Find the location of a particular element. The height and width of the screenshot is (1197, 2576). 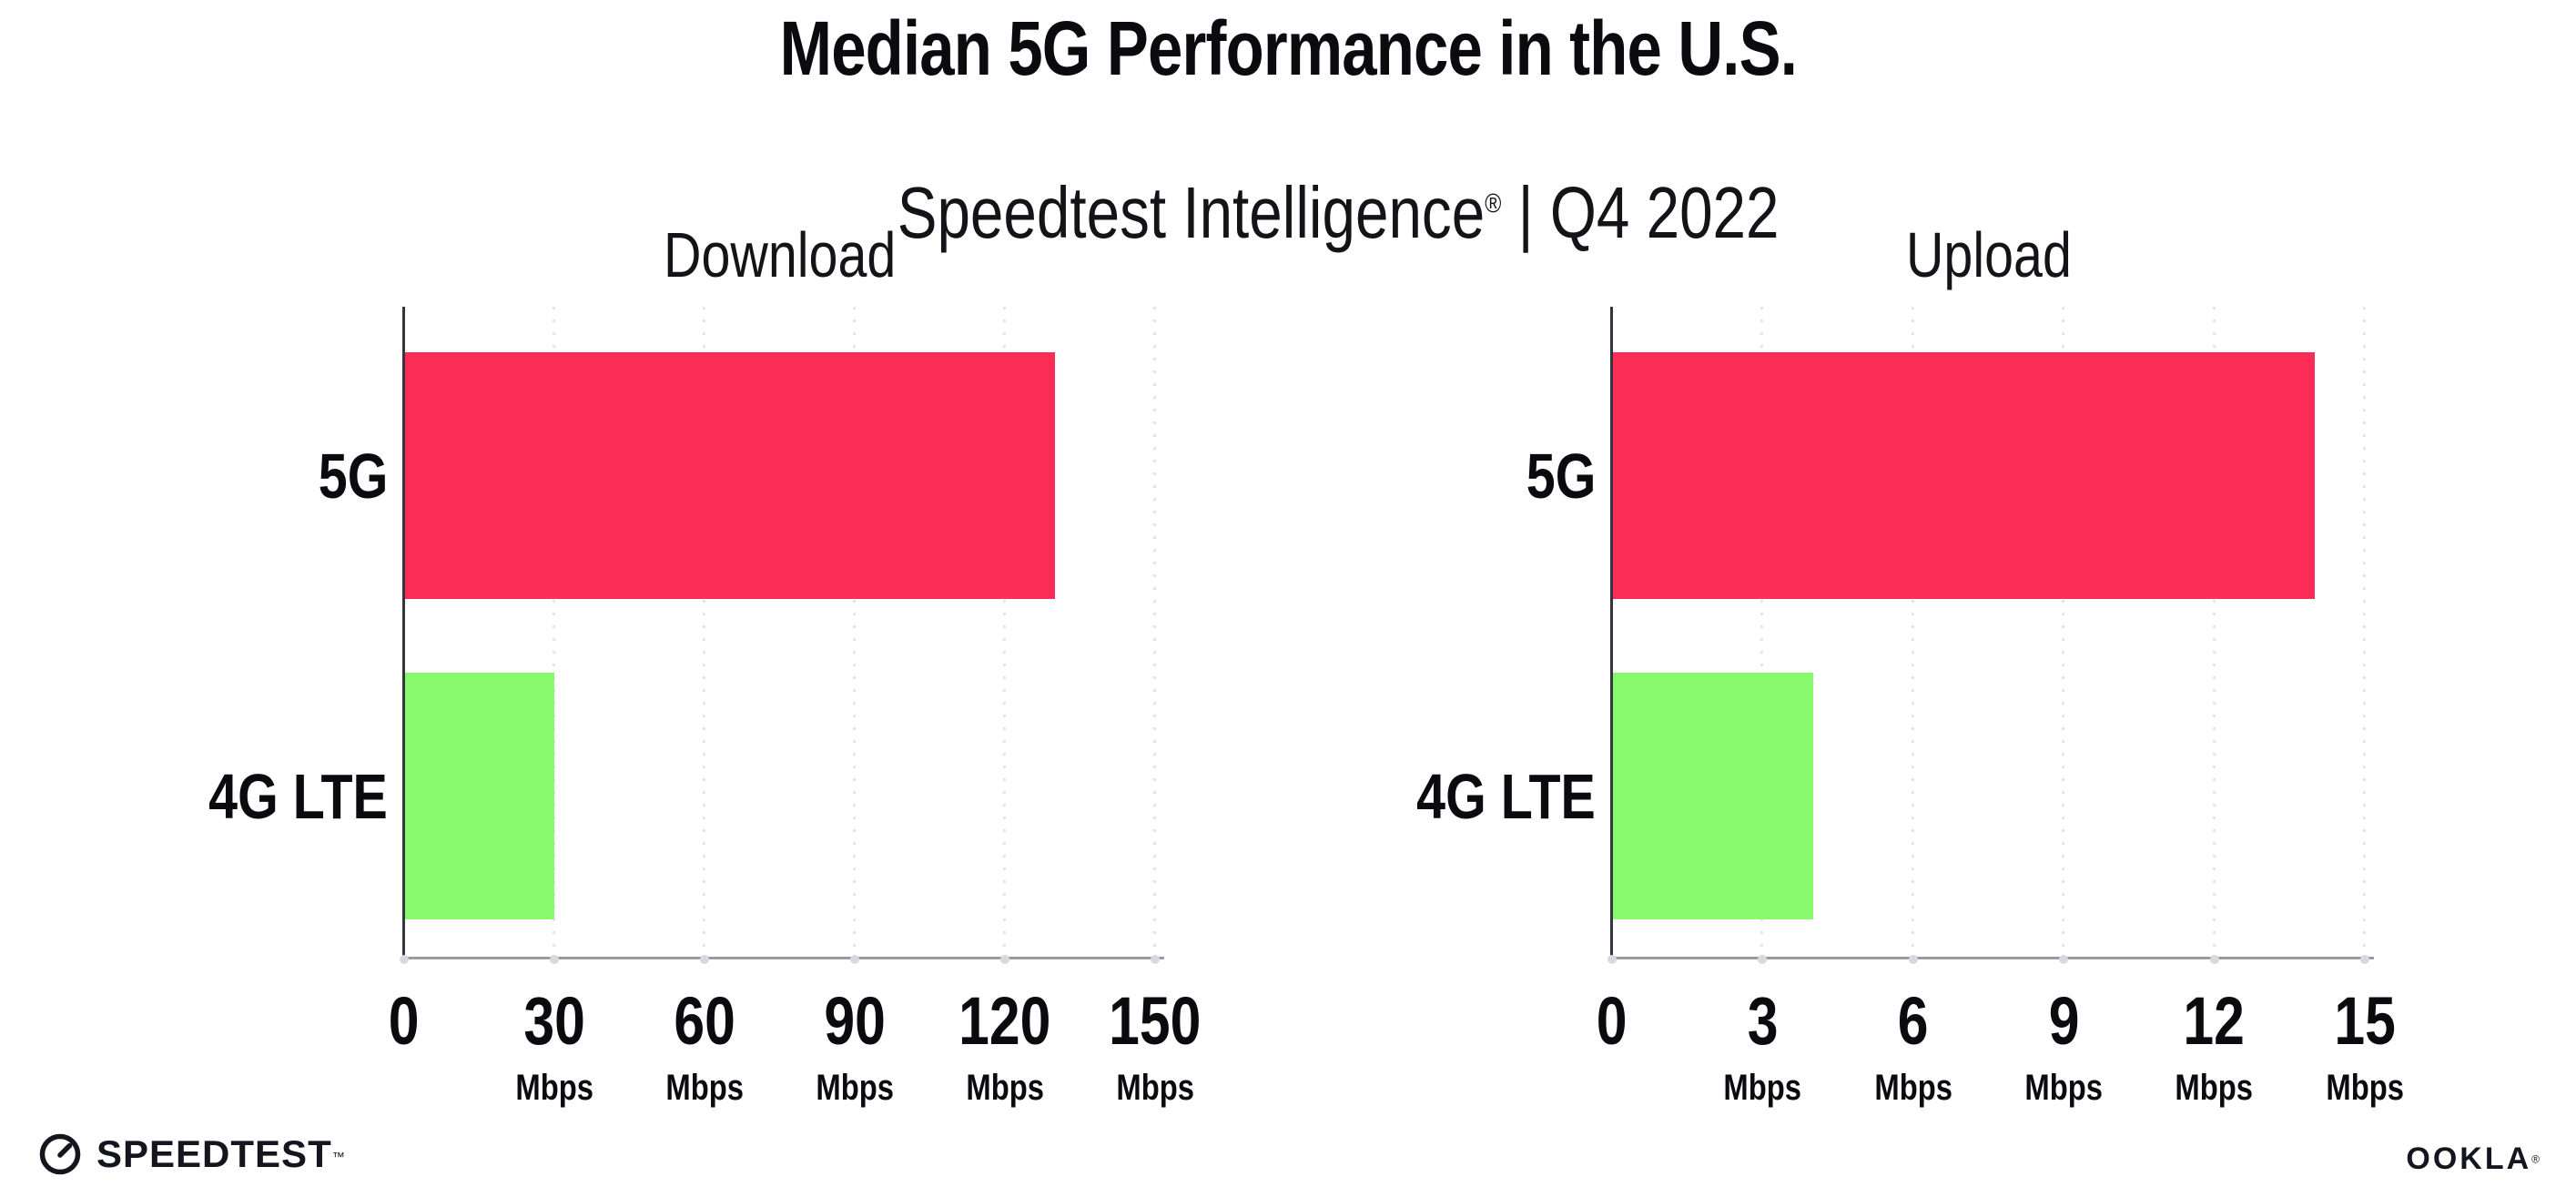

x-tick-value: 3 is located at coordinates (1763, 1021).